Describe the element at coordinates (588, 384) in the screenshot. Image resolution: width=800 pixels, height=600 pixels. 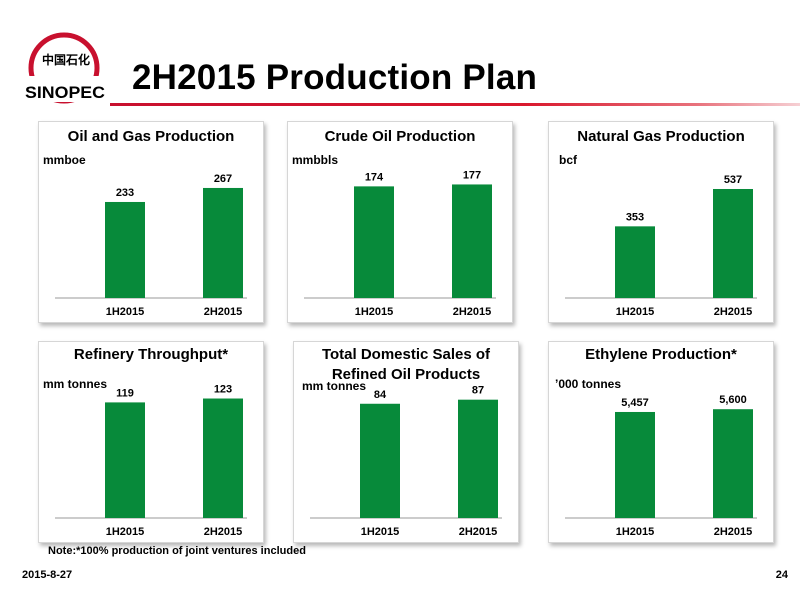
I see `unit-label: ’000 tonnes` at that location.